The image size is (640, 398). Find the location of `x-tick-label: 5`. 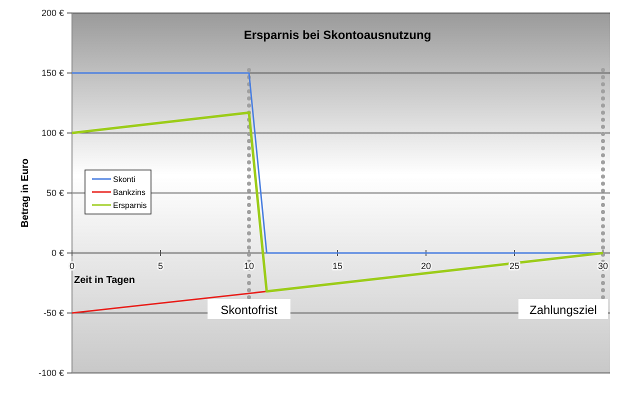

x-tick-label: 5 is located at coordinates (161, 266).